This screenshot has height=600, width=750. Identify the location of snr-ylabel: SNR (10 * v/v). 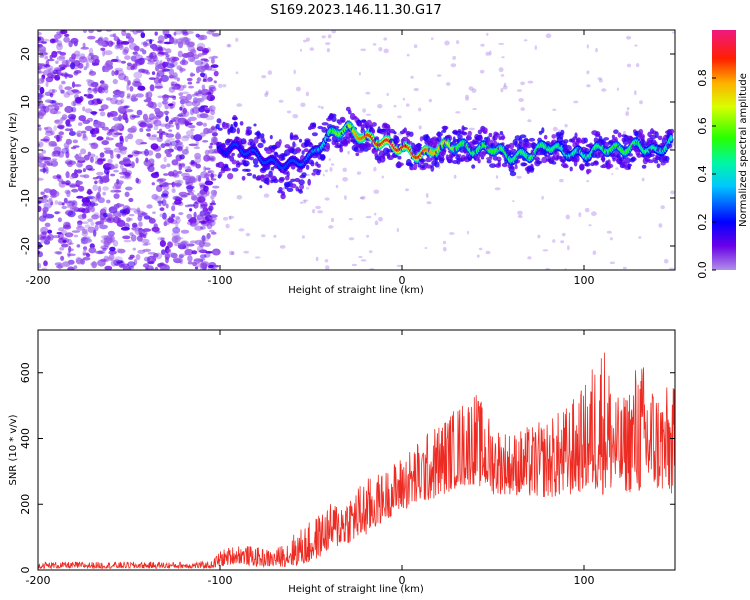
(13, 449).